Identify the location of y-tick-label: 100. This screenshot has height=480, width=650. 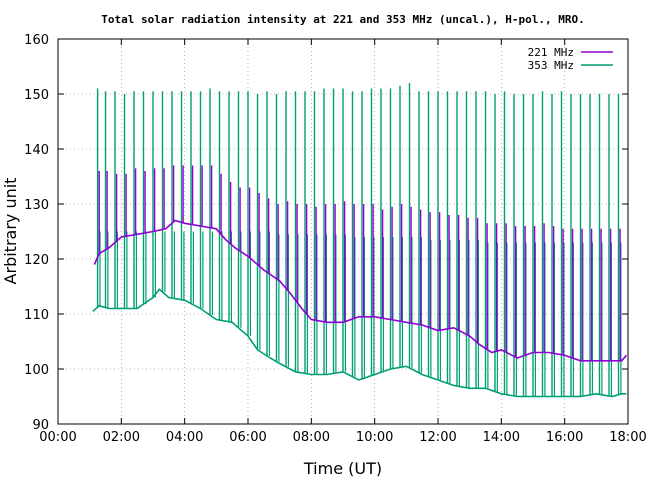
(36, 370).